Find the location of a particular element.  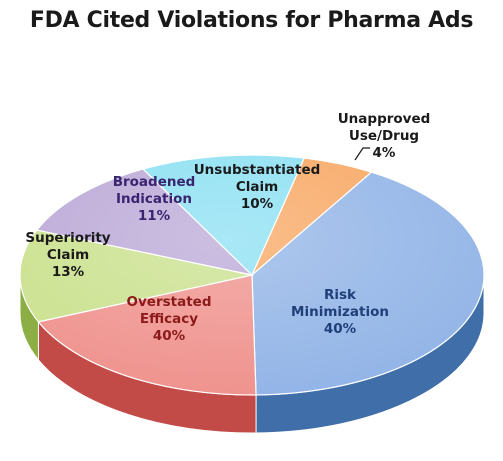

slice-label: Unapproved Use/Drug 4% is located at coordinates (384, 136).